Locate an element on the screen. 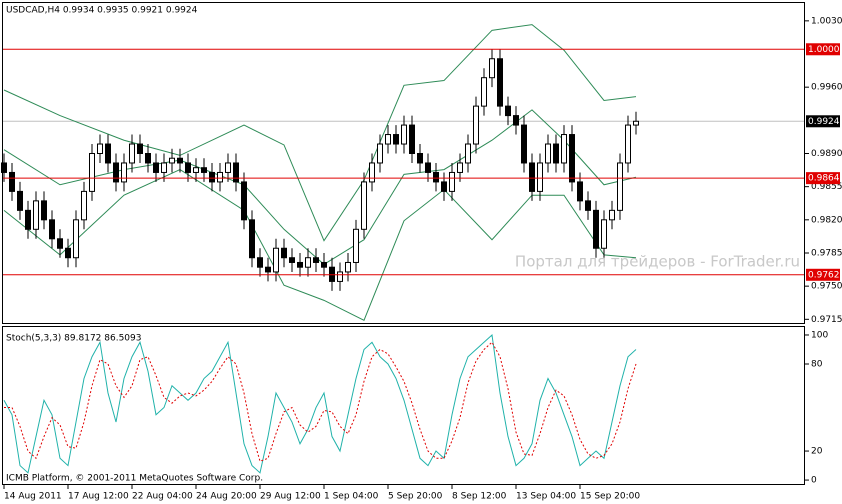  level-label: 0.9864 is located at coordinates (824, 179).